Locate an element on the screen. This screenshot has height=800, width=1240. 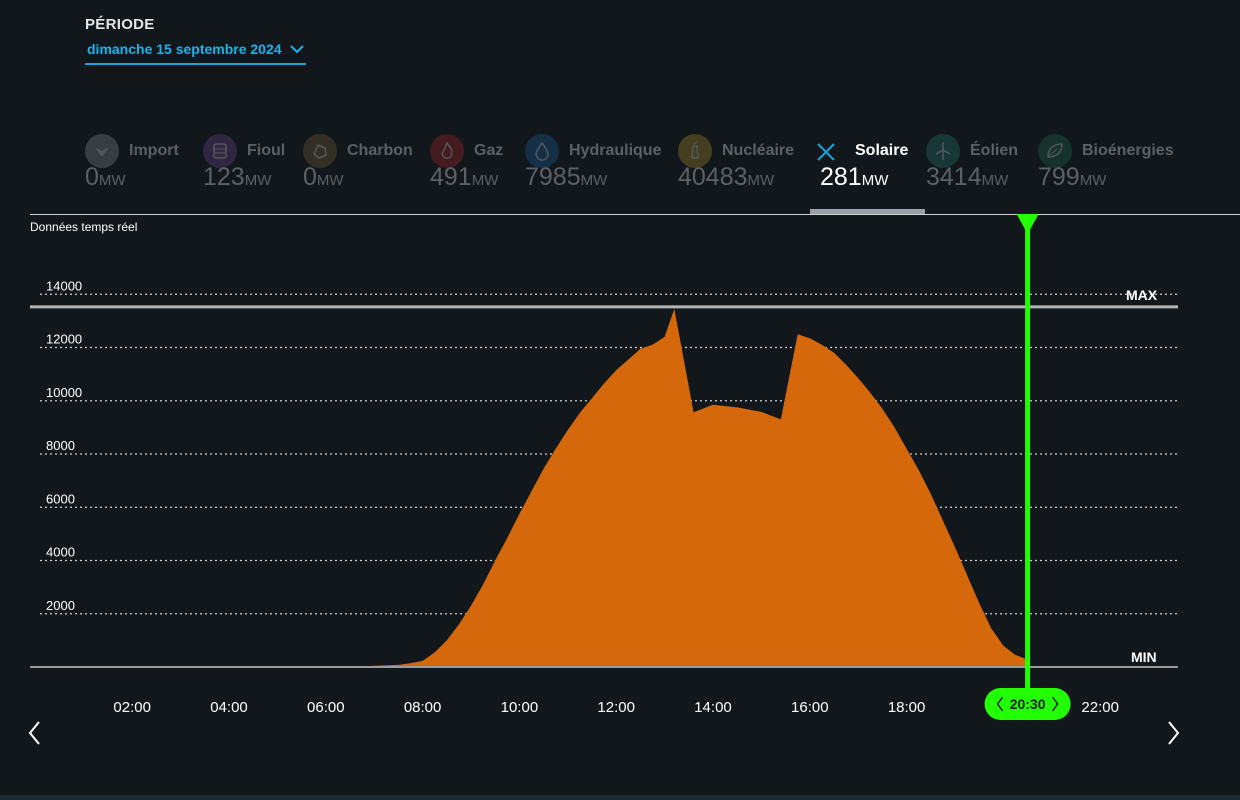
tab-éolien: Éolien 3414MW is located at coordinates (968, 173).